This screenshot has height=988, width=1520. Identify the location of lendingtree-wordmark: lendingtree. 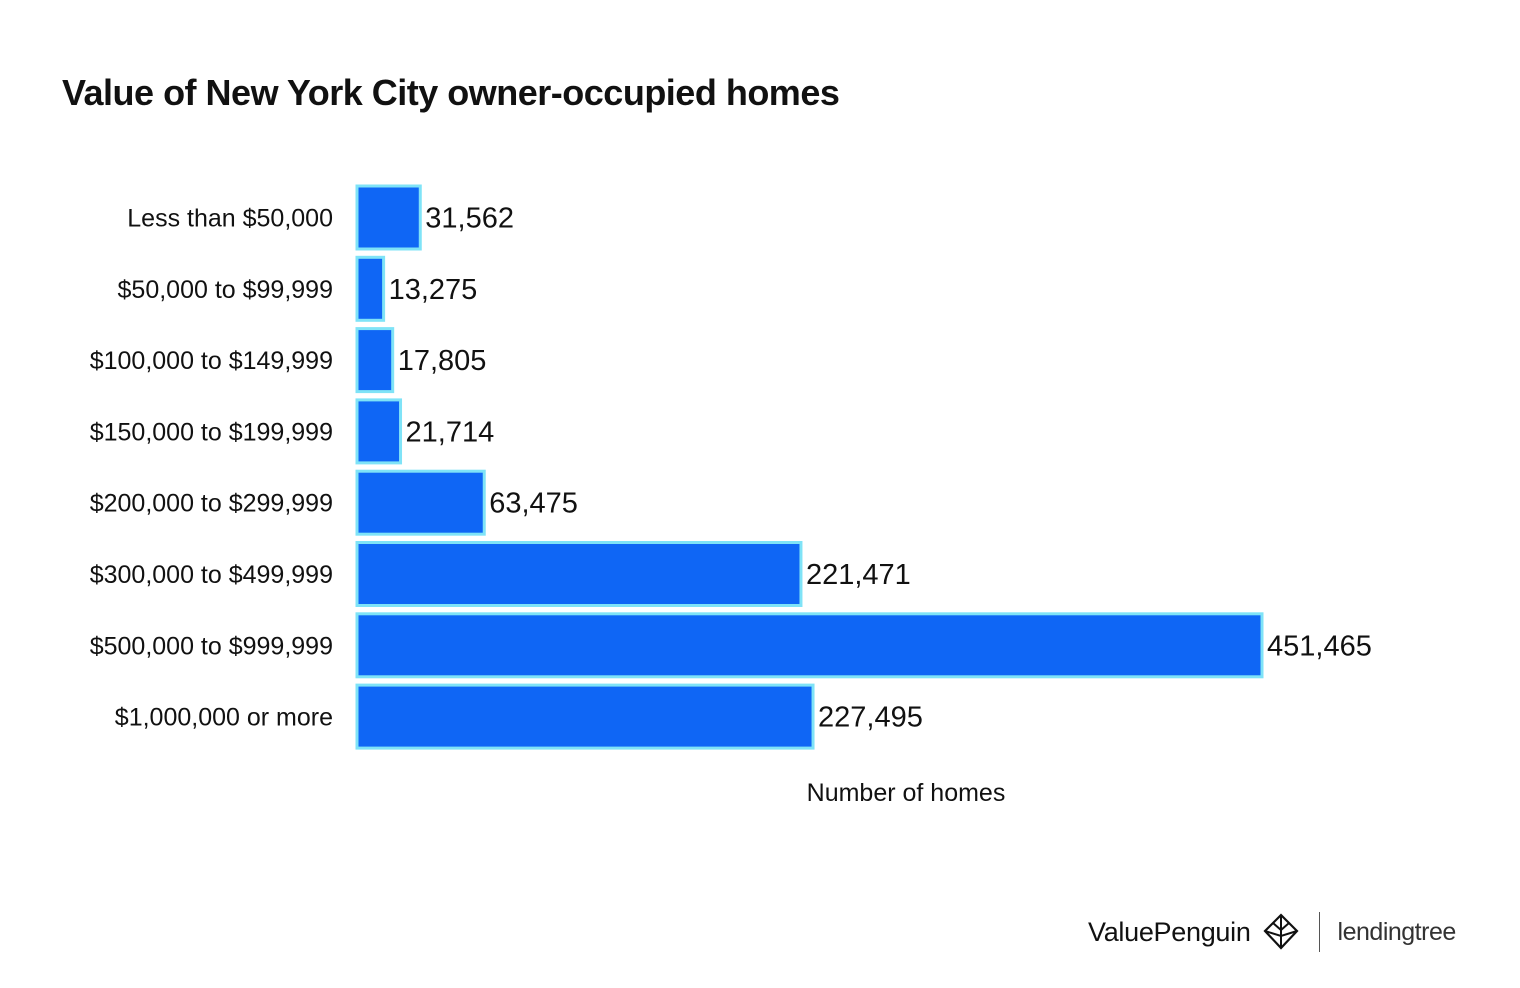
(1397, 931).